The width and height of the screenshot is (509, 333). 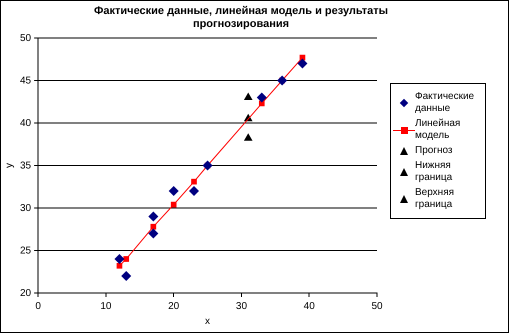 I want to click on y-axis-title: y, so click(x=9, y=165).